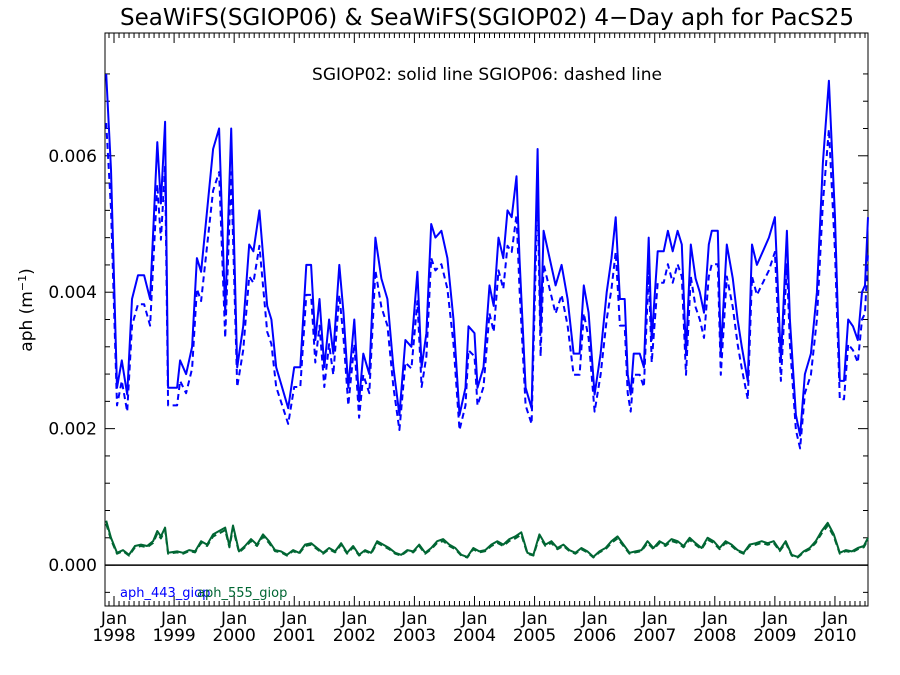 This screenshot has width=900, height=675. I want to click on series-line-aph_555_giop-dashed, so click(487, 541).